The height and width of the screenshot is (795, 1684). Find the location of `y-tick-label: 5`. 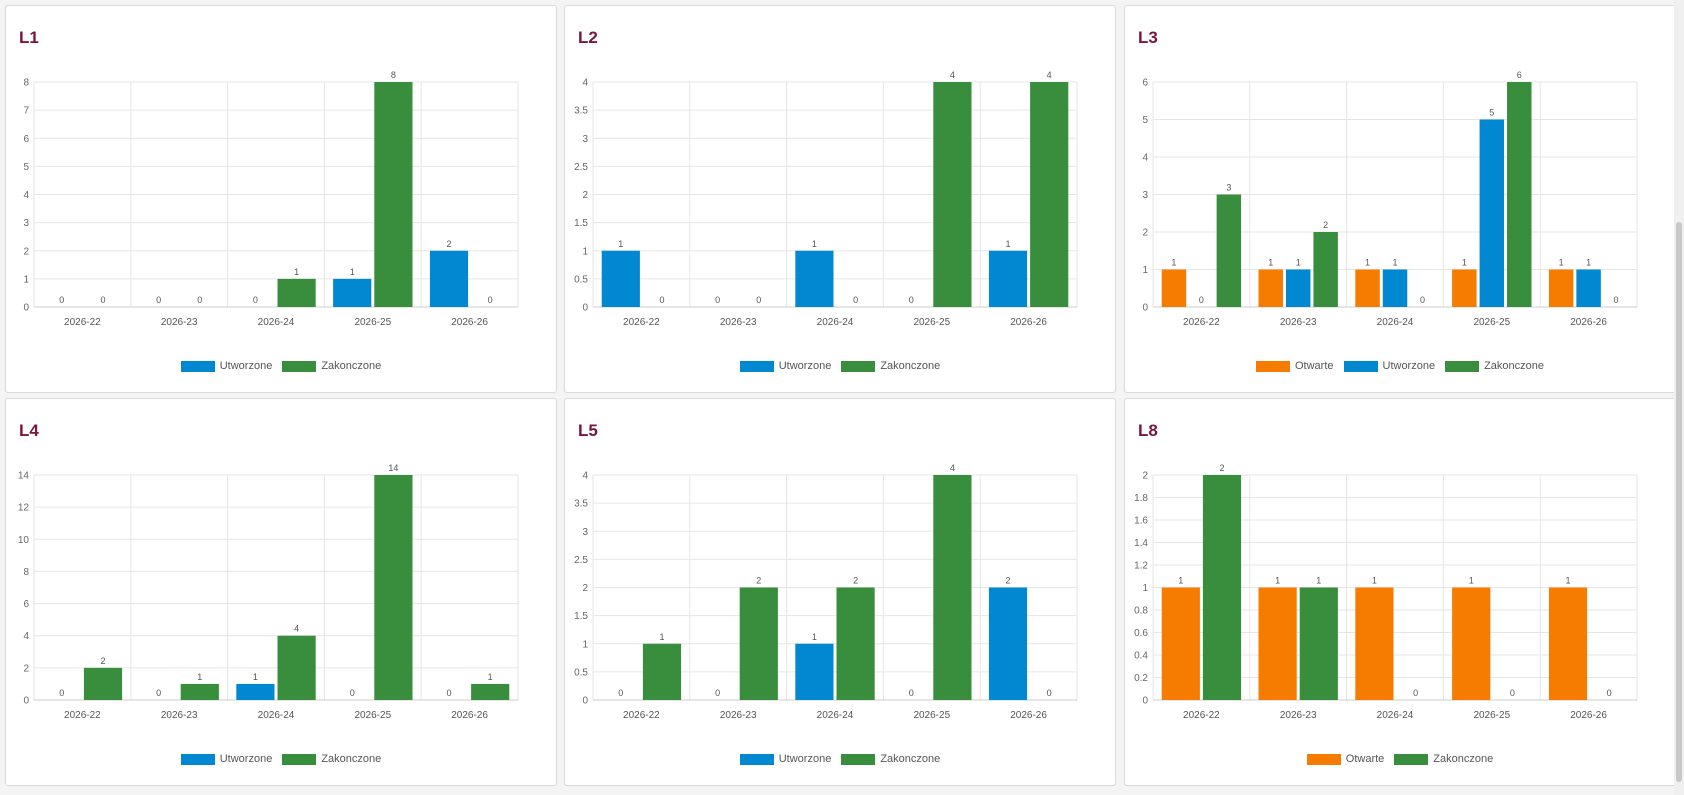

y-tick-label: 5 is located at coordinates (1145, 120).